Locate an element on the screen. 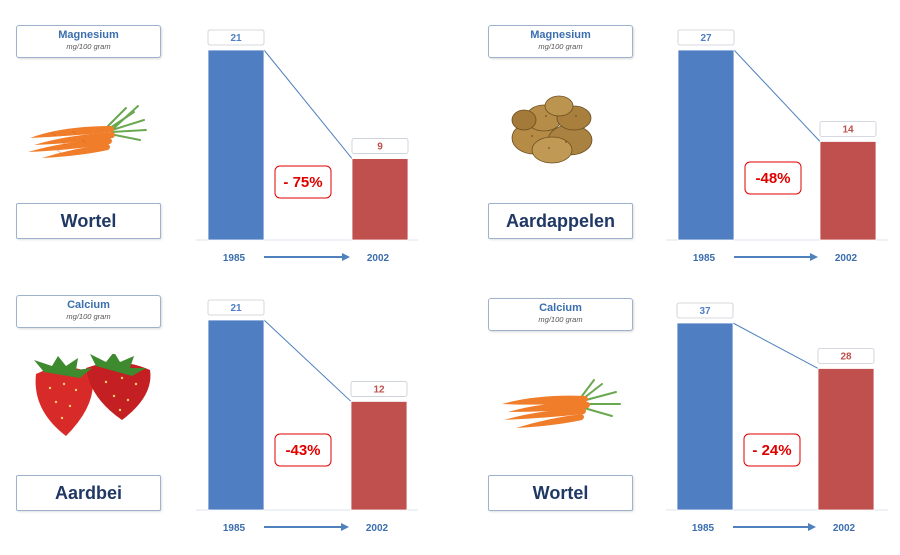  bar-chart: 21 1985 9 2002 - 75% is located at coordinates (307, 146).